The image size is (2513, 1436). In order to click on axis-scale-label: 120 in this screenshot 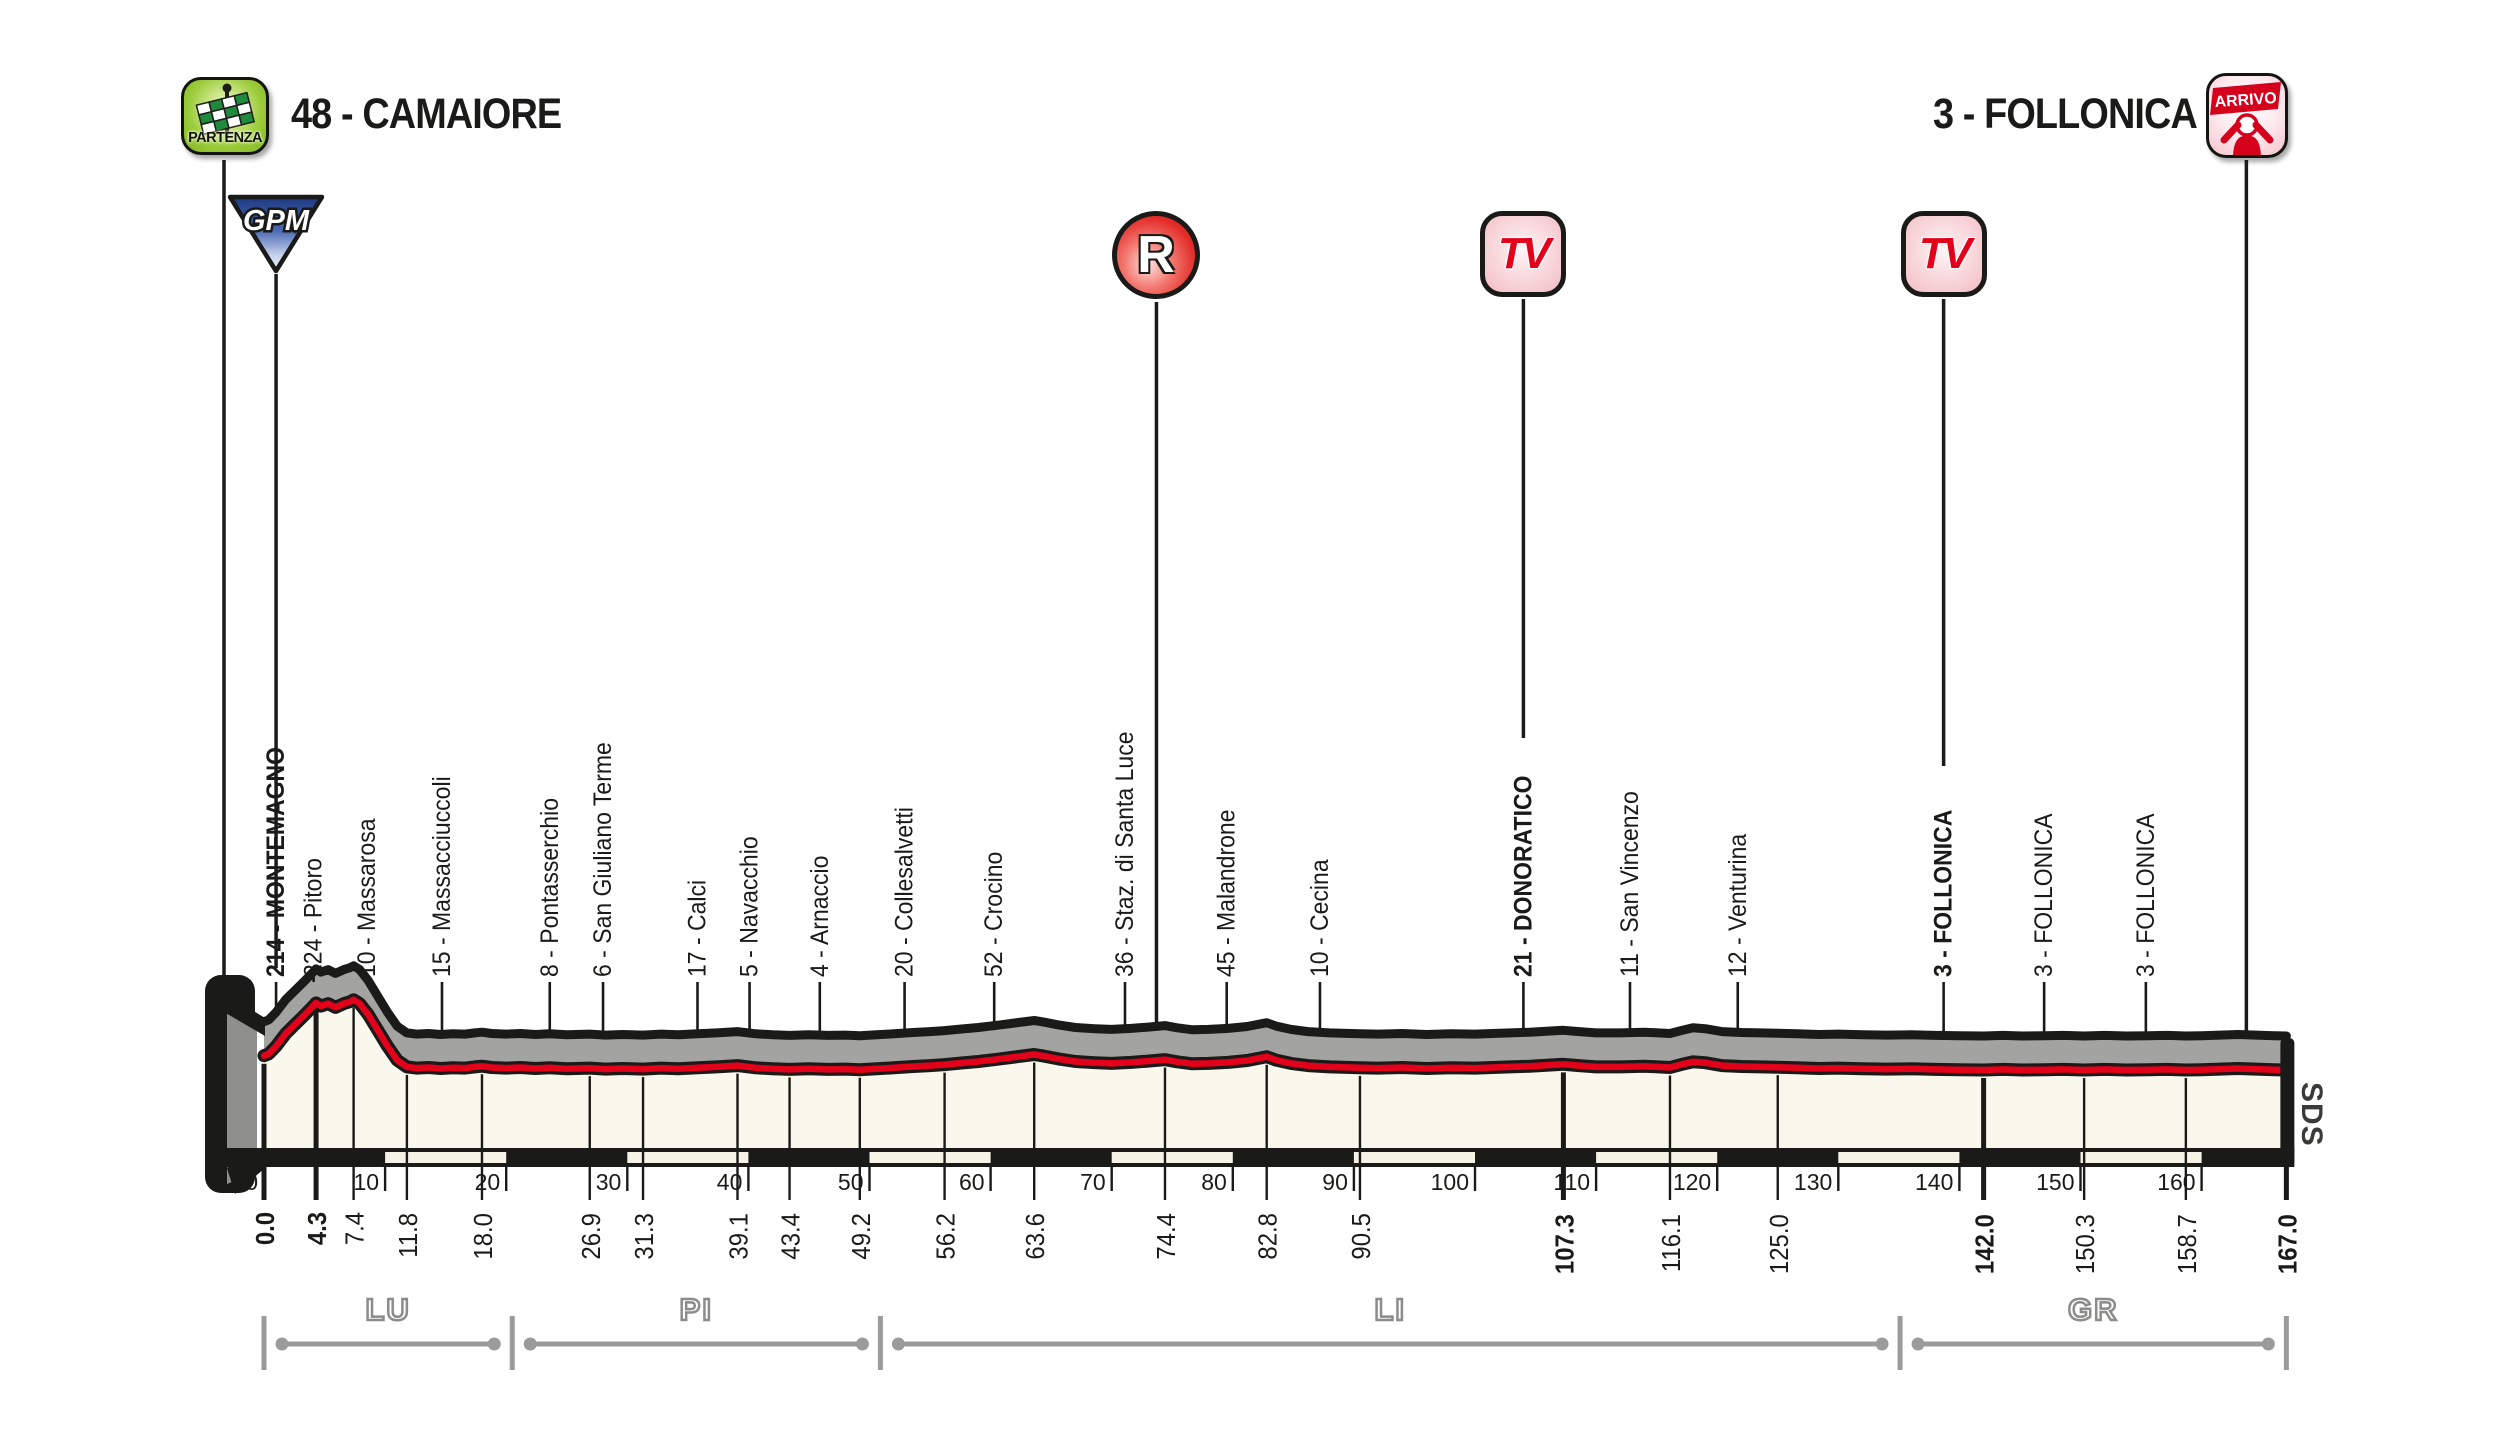, I will do `click(1692, 1182)`.